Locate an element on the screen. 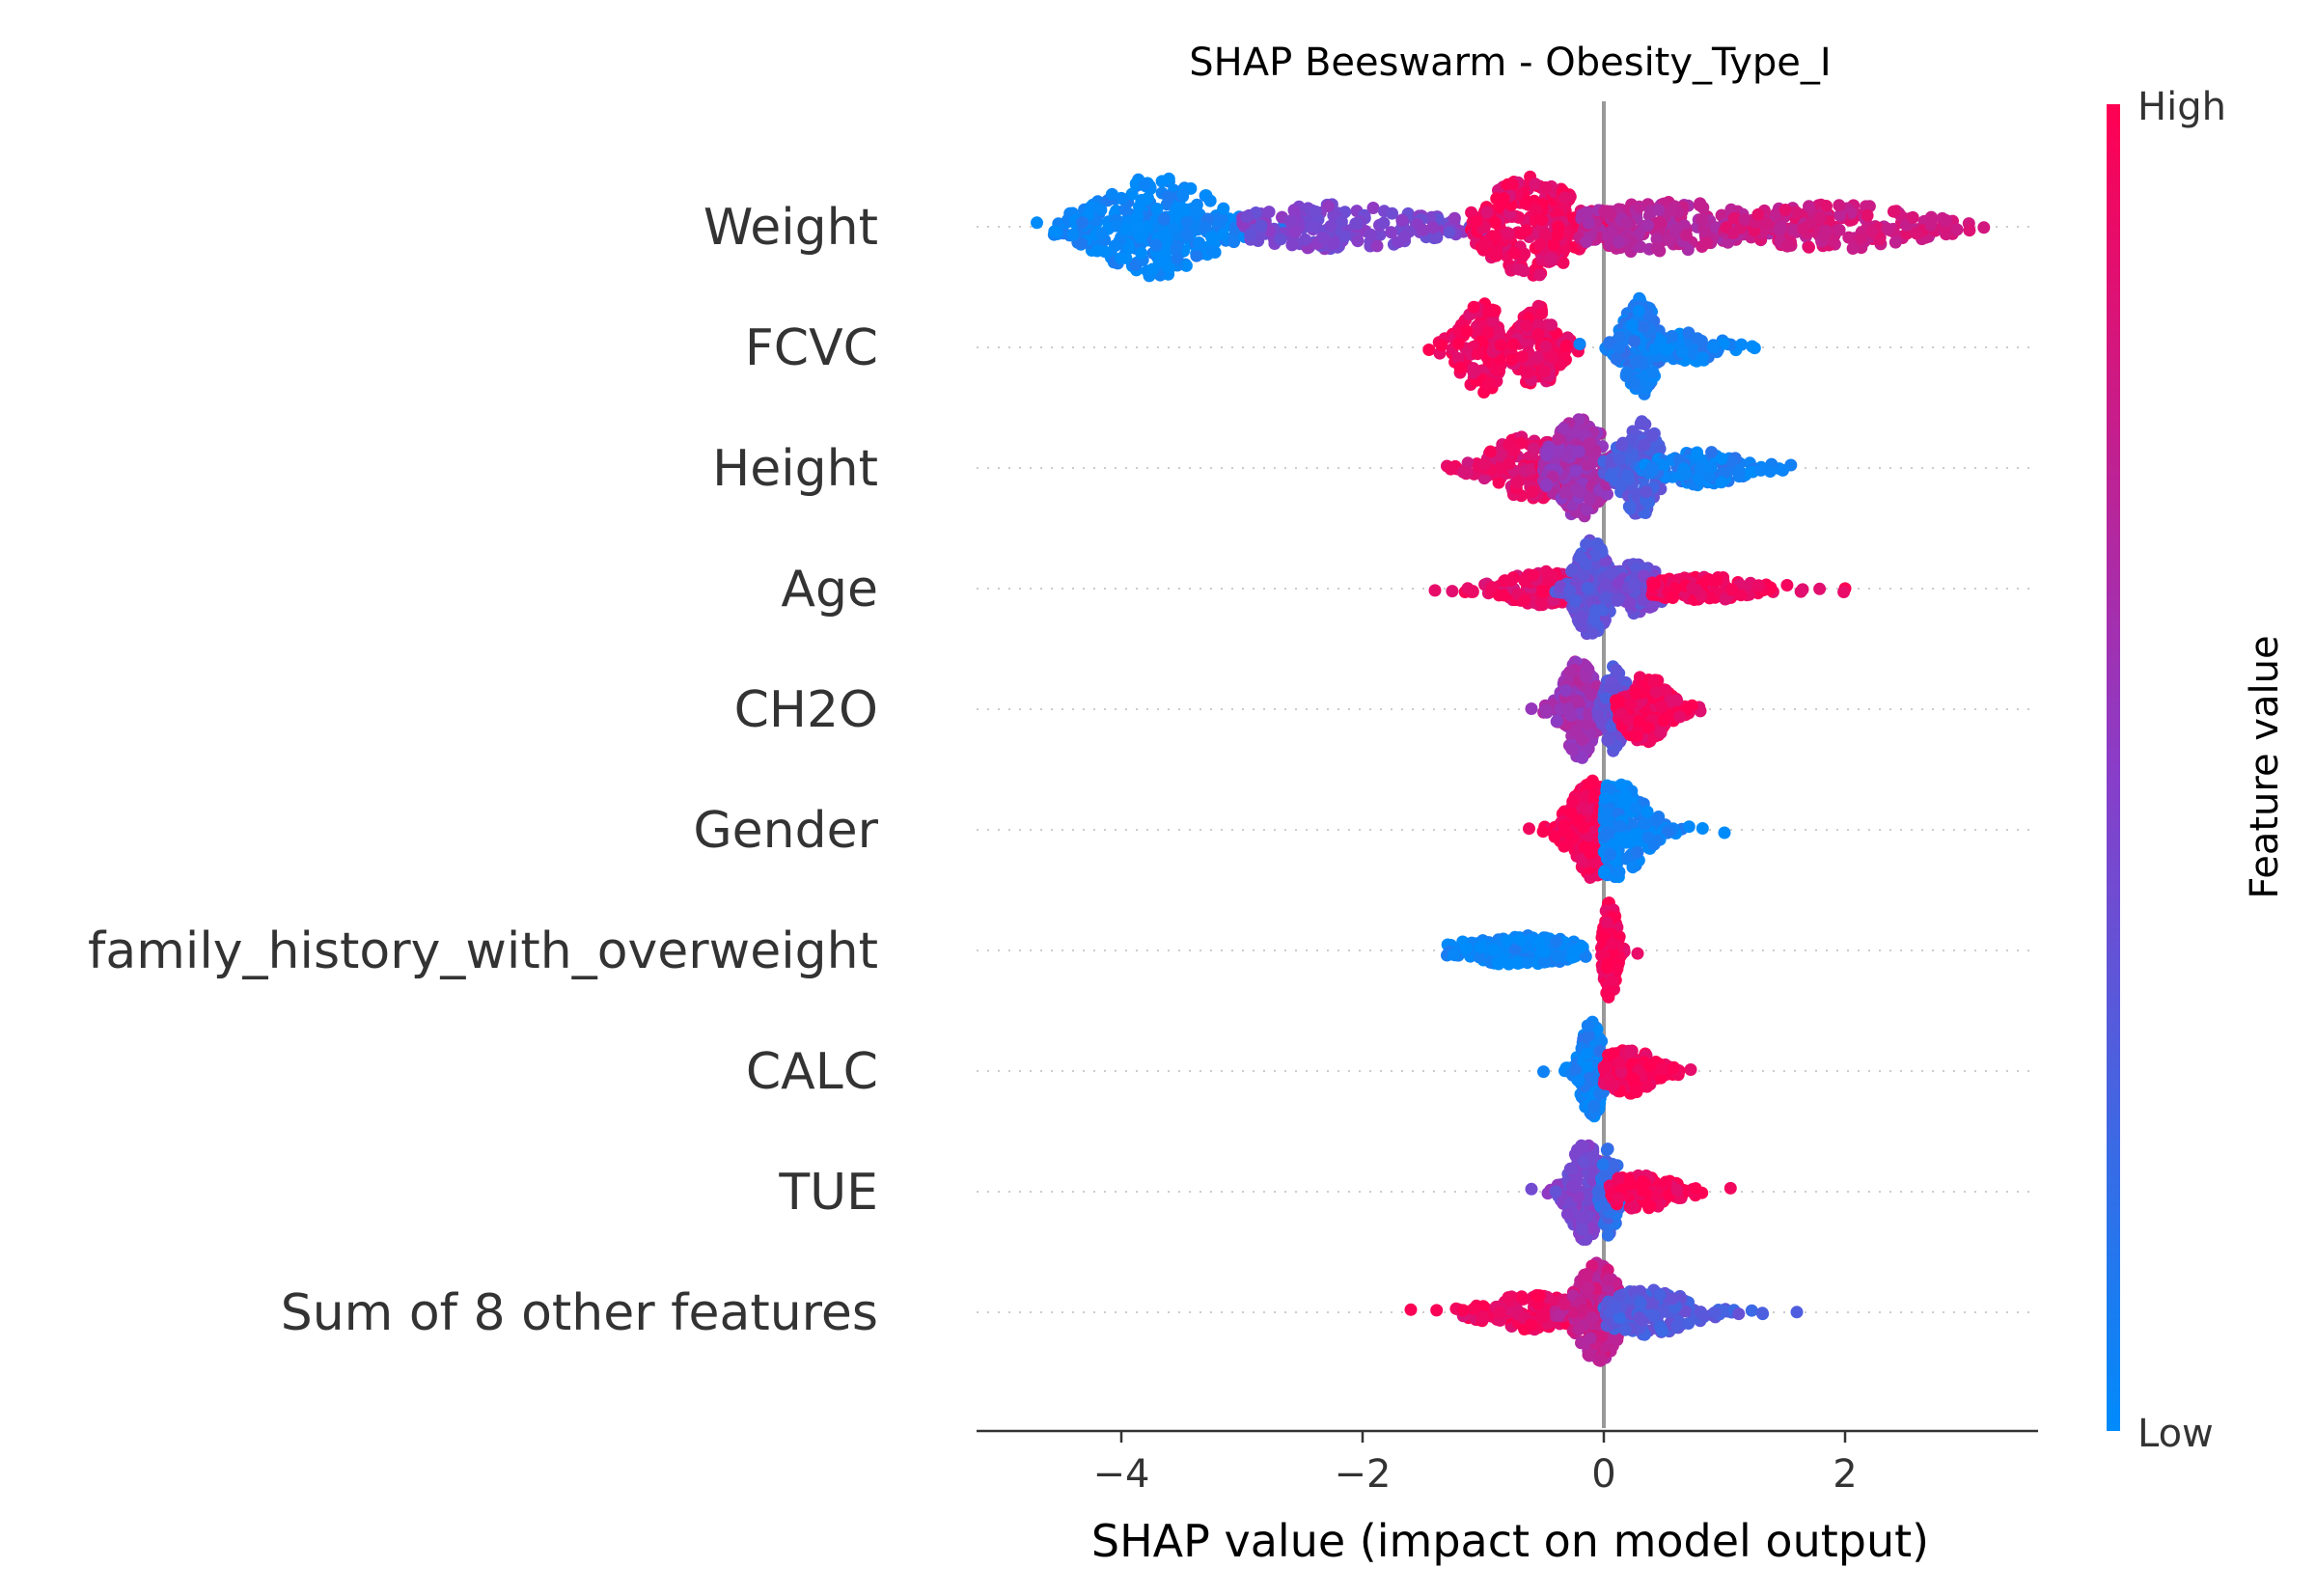 The image size is (2316, 1596). feature-label: family_history_with_overweight is located at coordinates (483, 951).